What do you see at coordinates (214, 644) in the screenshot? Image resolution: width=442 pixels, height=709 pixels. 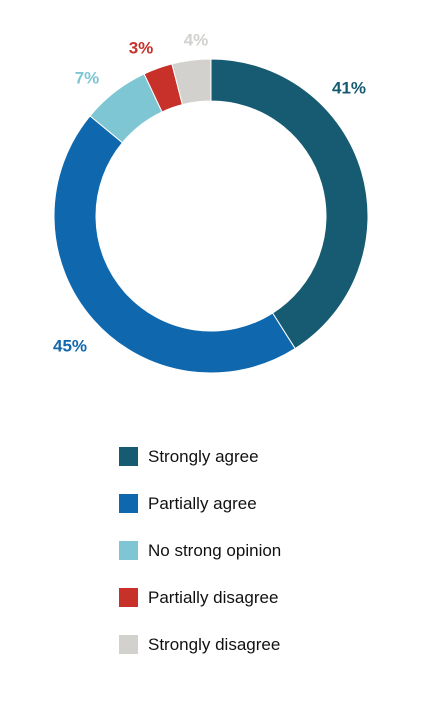 I see `legend-label-strongly-disagree: Strongly disagree` at bounding box center [214, 644].